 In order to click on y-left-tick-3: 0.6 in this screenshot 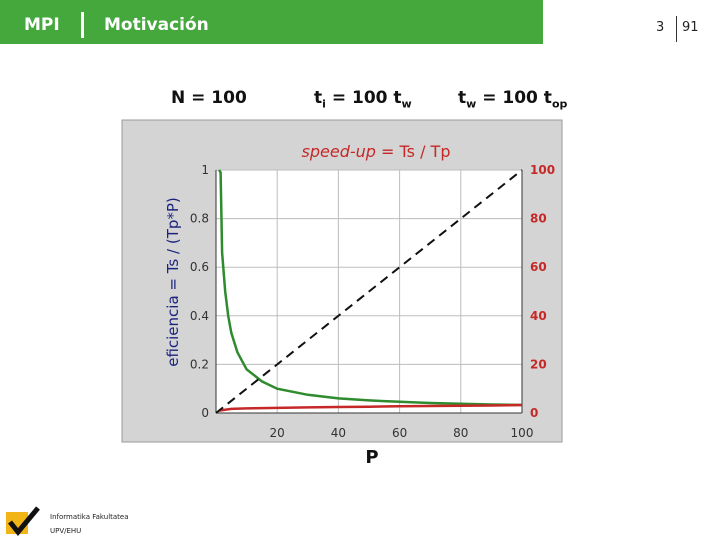, I will do `click(199, 267)`.